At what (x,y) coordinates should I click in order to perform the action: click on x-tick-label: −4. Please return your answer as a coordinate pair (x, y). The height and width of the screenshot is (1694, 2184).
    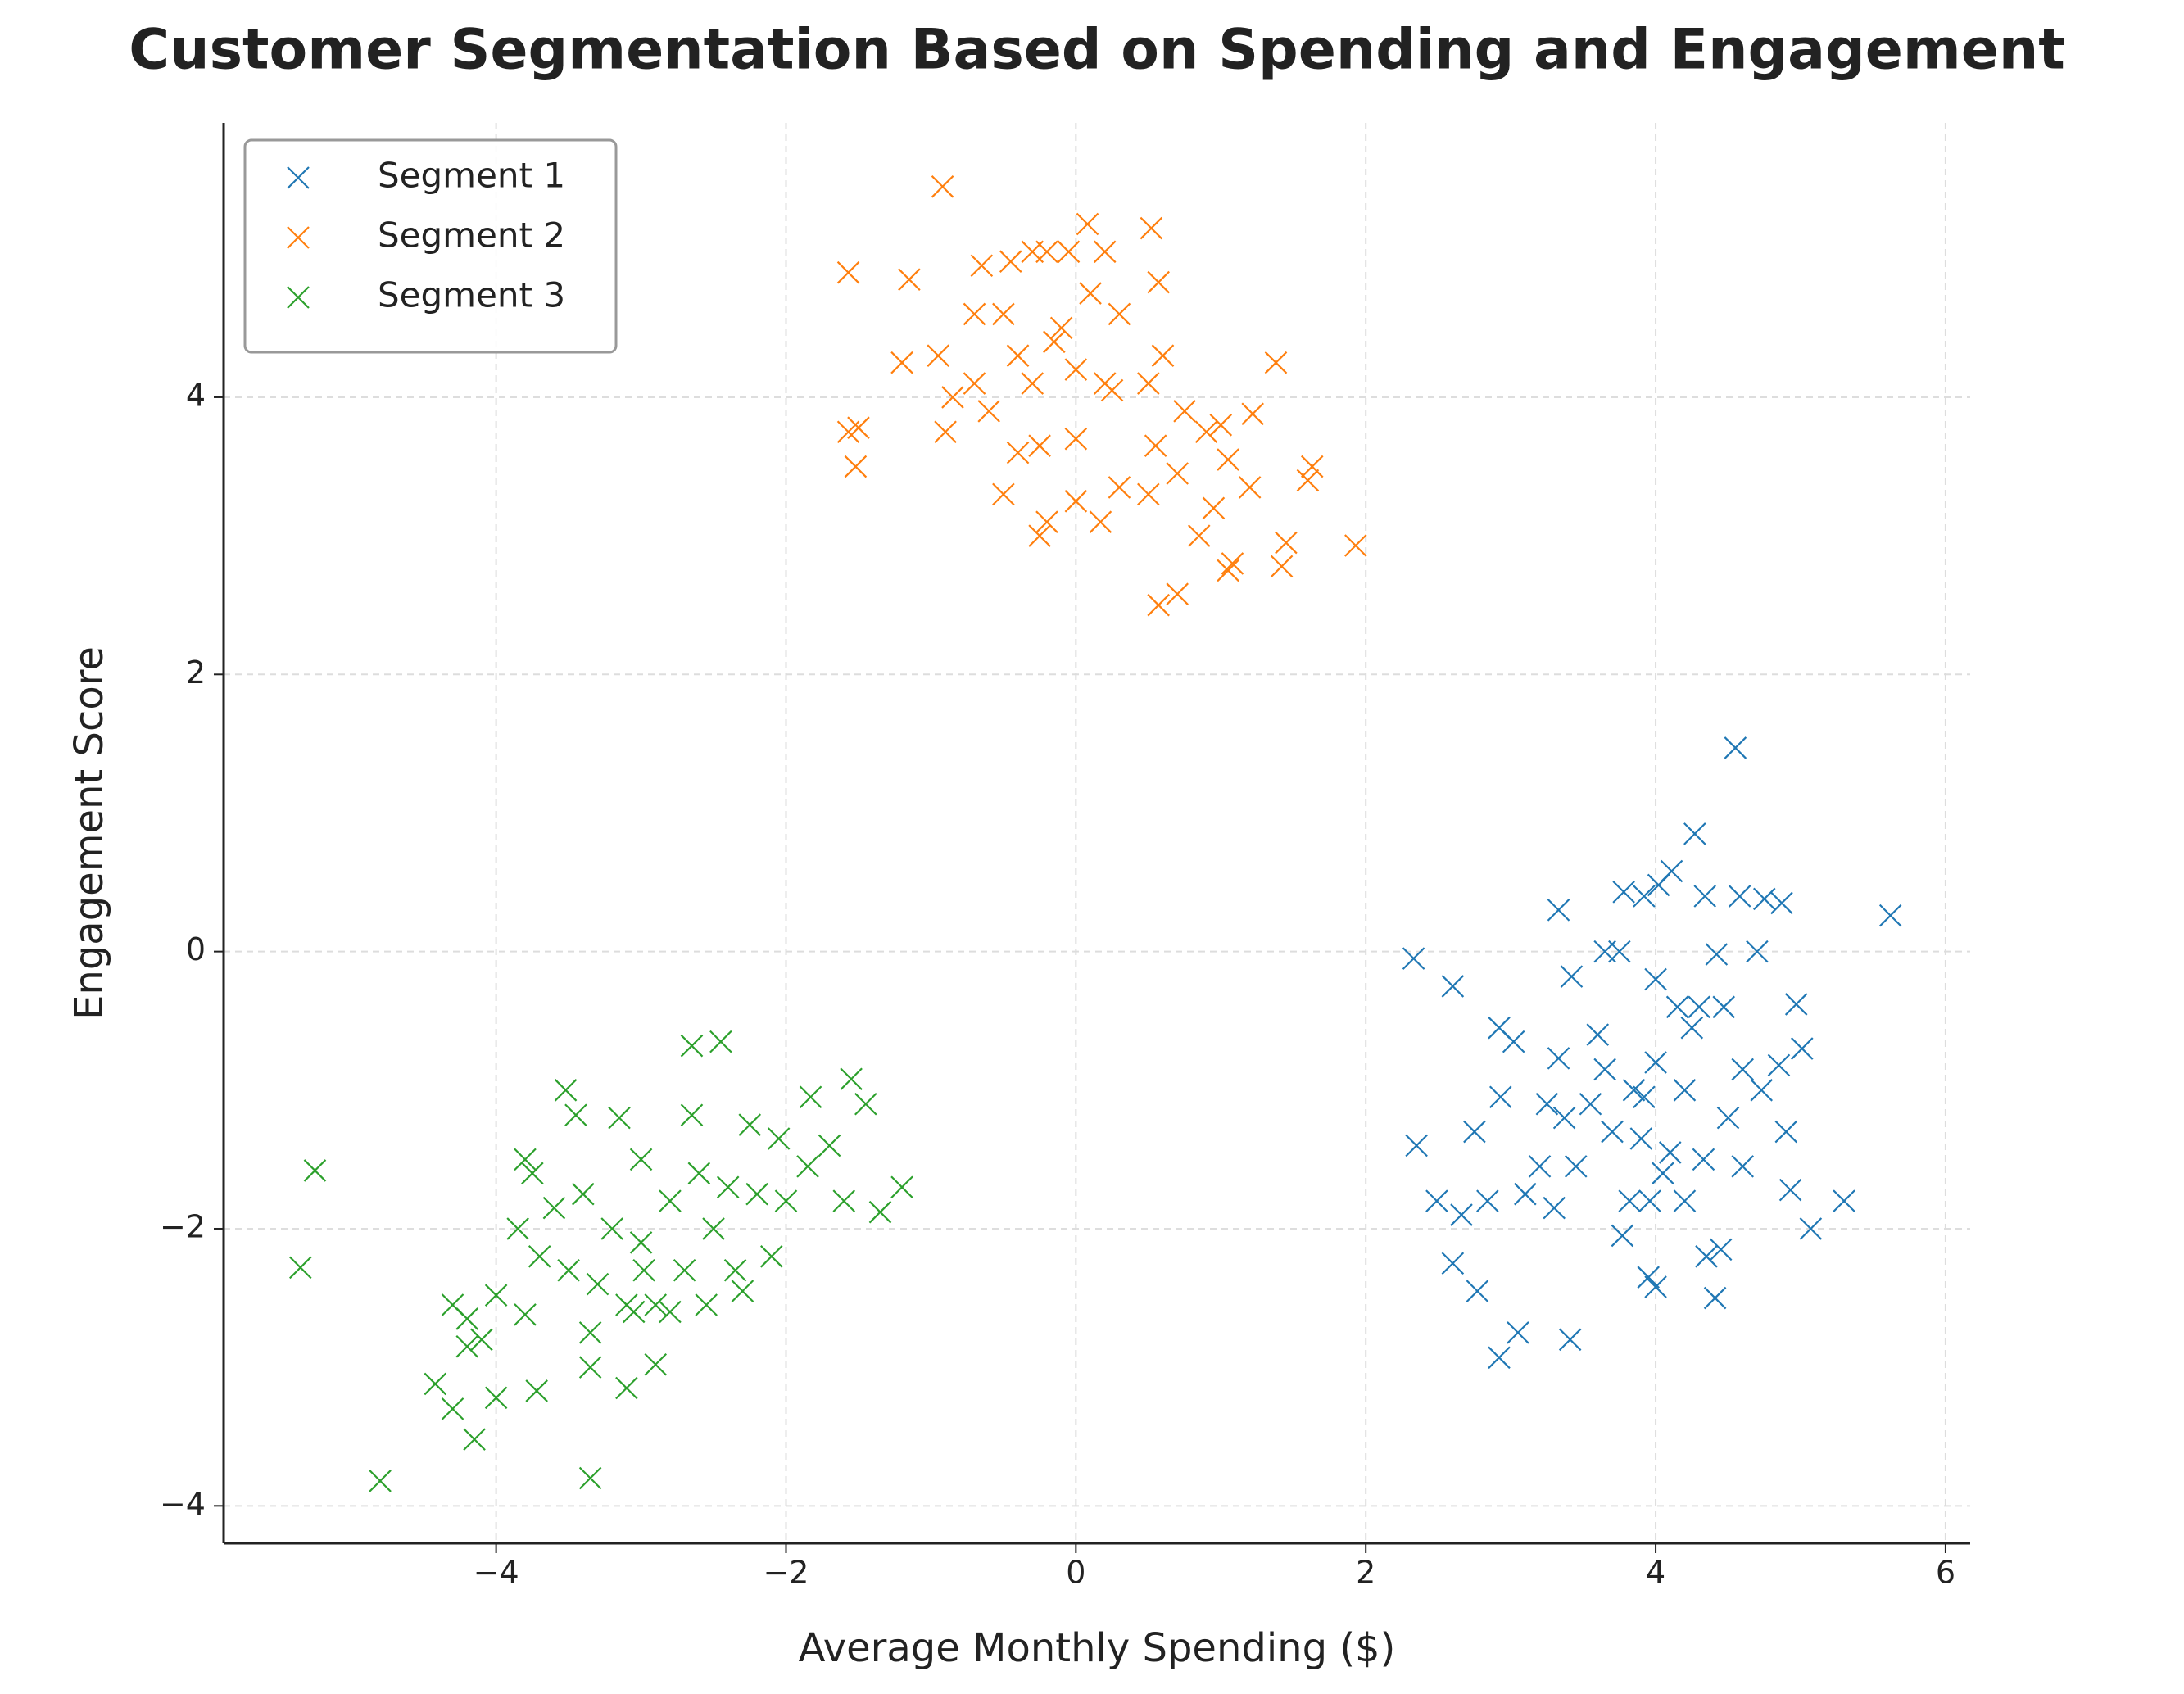
    Looking at the image, I should click on (496, 1573).